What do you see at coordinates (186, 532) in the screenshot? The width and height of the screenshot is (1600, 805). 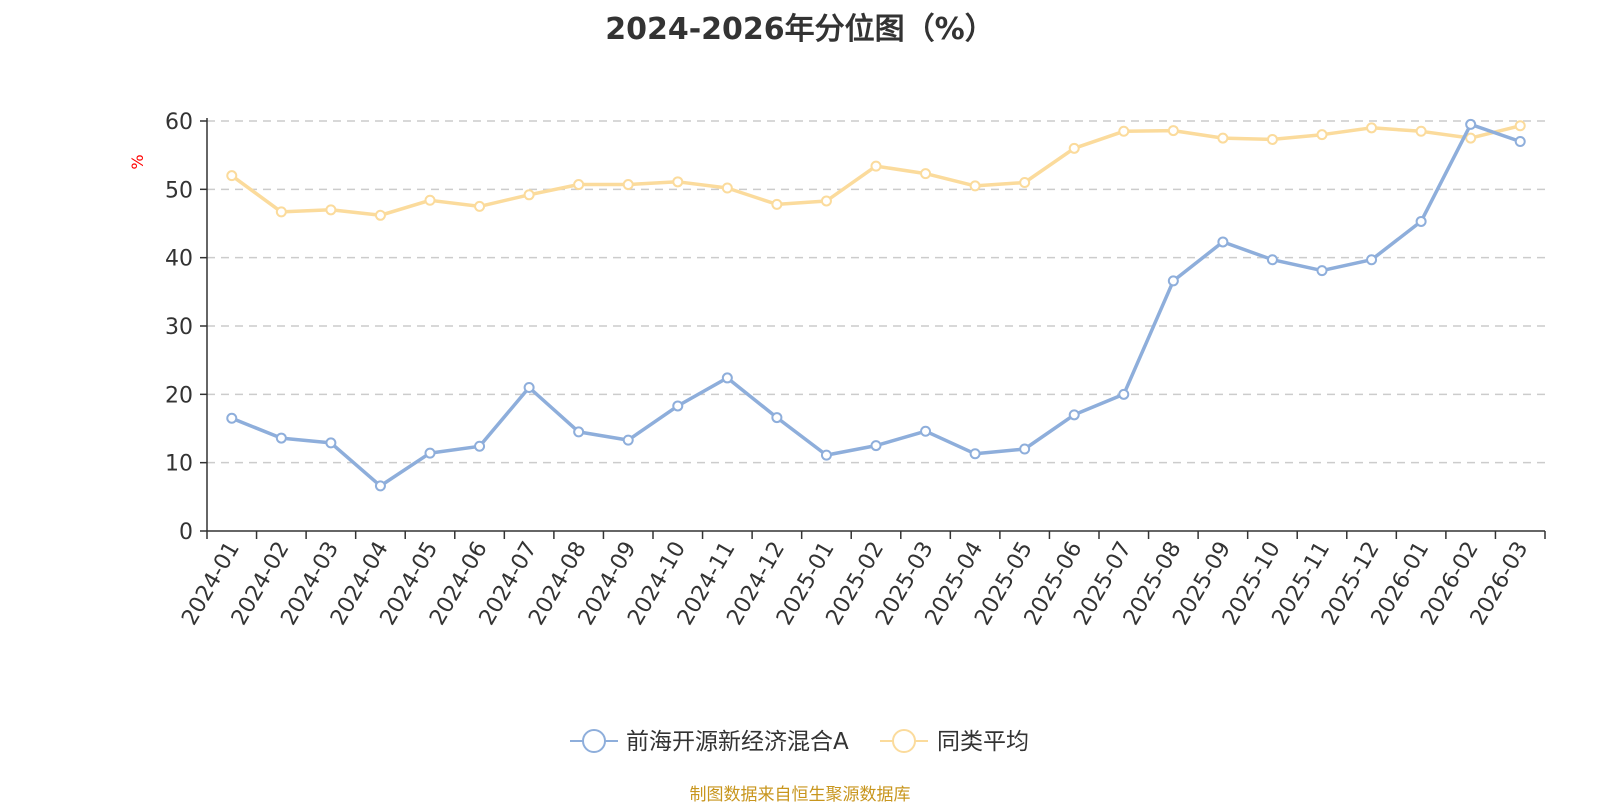 I see `y-tick-label: 0` at bounding box center [186, 532].